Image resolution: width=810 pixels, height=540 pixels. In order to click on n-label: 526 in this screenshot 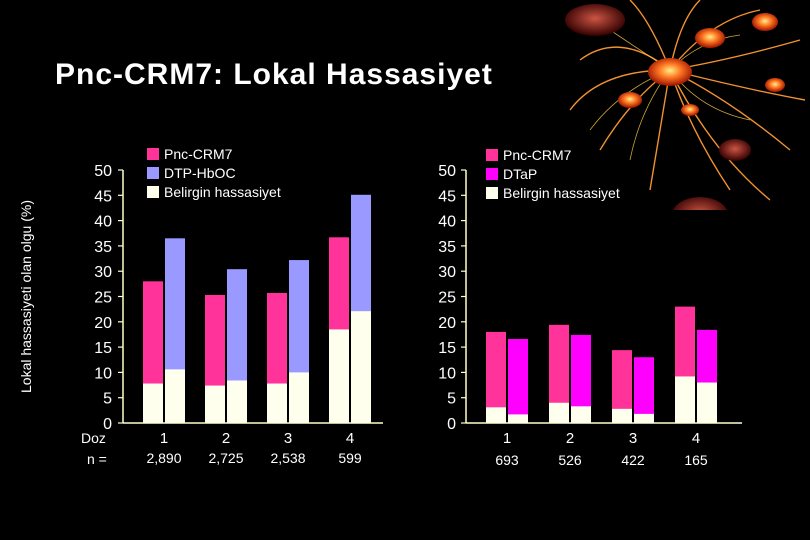, I will do `click(570, 460)`.